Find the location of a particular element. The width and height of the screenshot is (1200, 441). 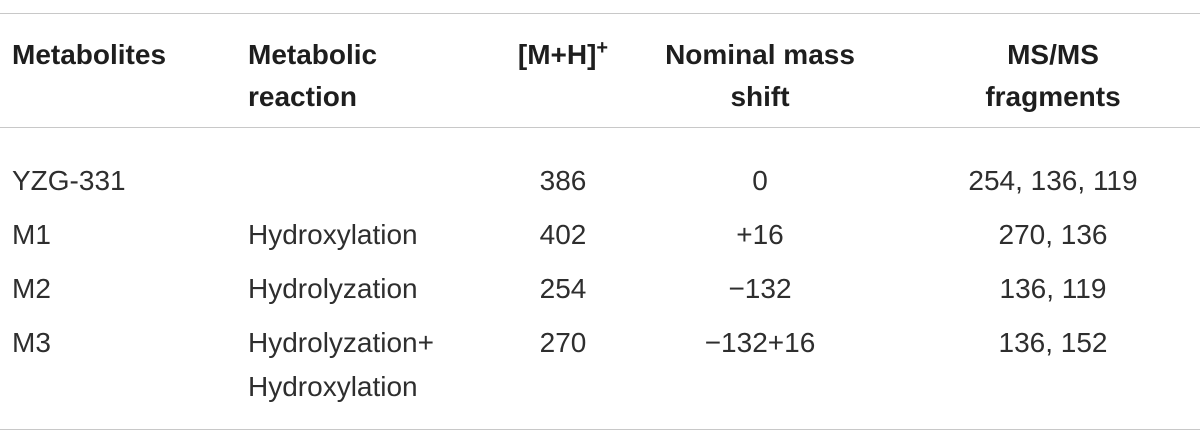

table-row: M1 Hydroxylation 402 +16 270, 136 is located at coordinates (600, 235).